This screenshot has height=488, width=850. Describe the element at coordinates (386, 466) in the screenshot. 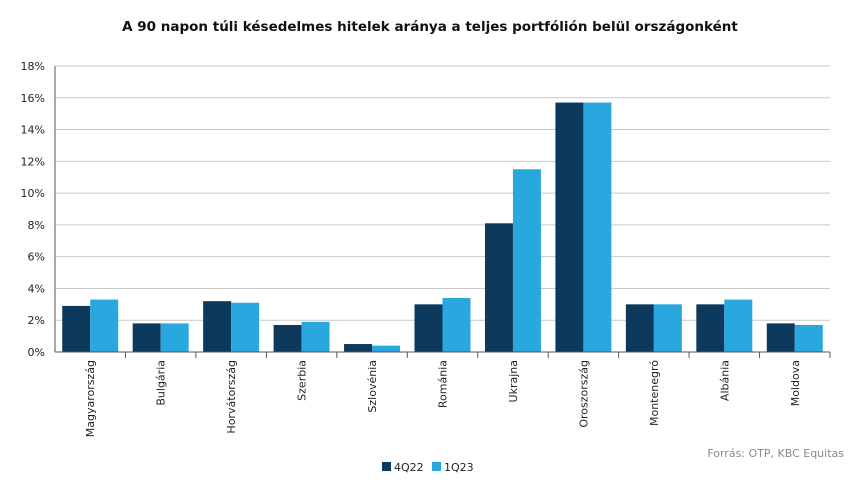

I see `legend-swatch-4Q22` at that location.